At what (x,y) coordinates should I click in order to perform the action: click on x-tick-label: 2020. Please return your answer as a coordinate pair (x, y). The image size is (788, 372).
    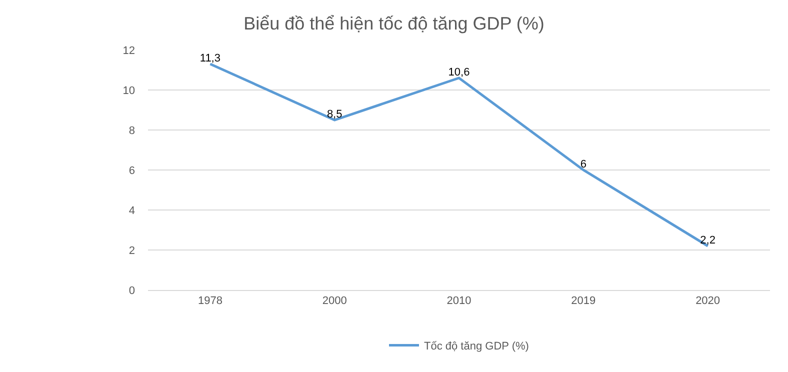
    Looking at the image, I should click on (708, 301).